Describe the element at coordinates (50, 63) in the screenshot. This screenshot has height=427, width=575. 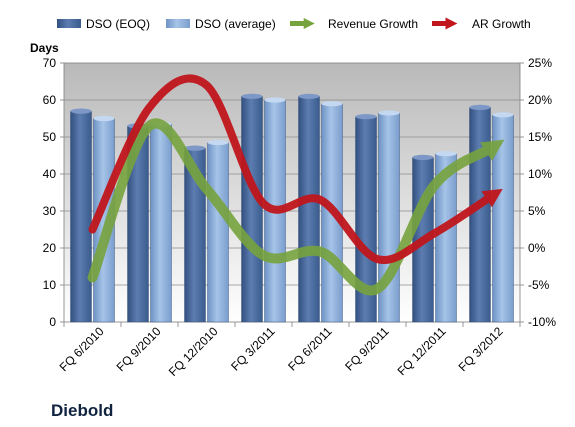
I see `y-tick-label: 70` at that location.